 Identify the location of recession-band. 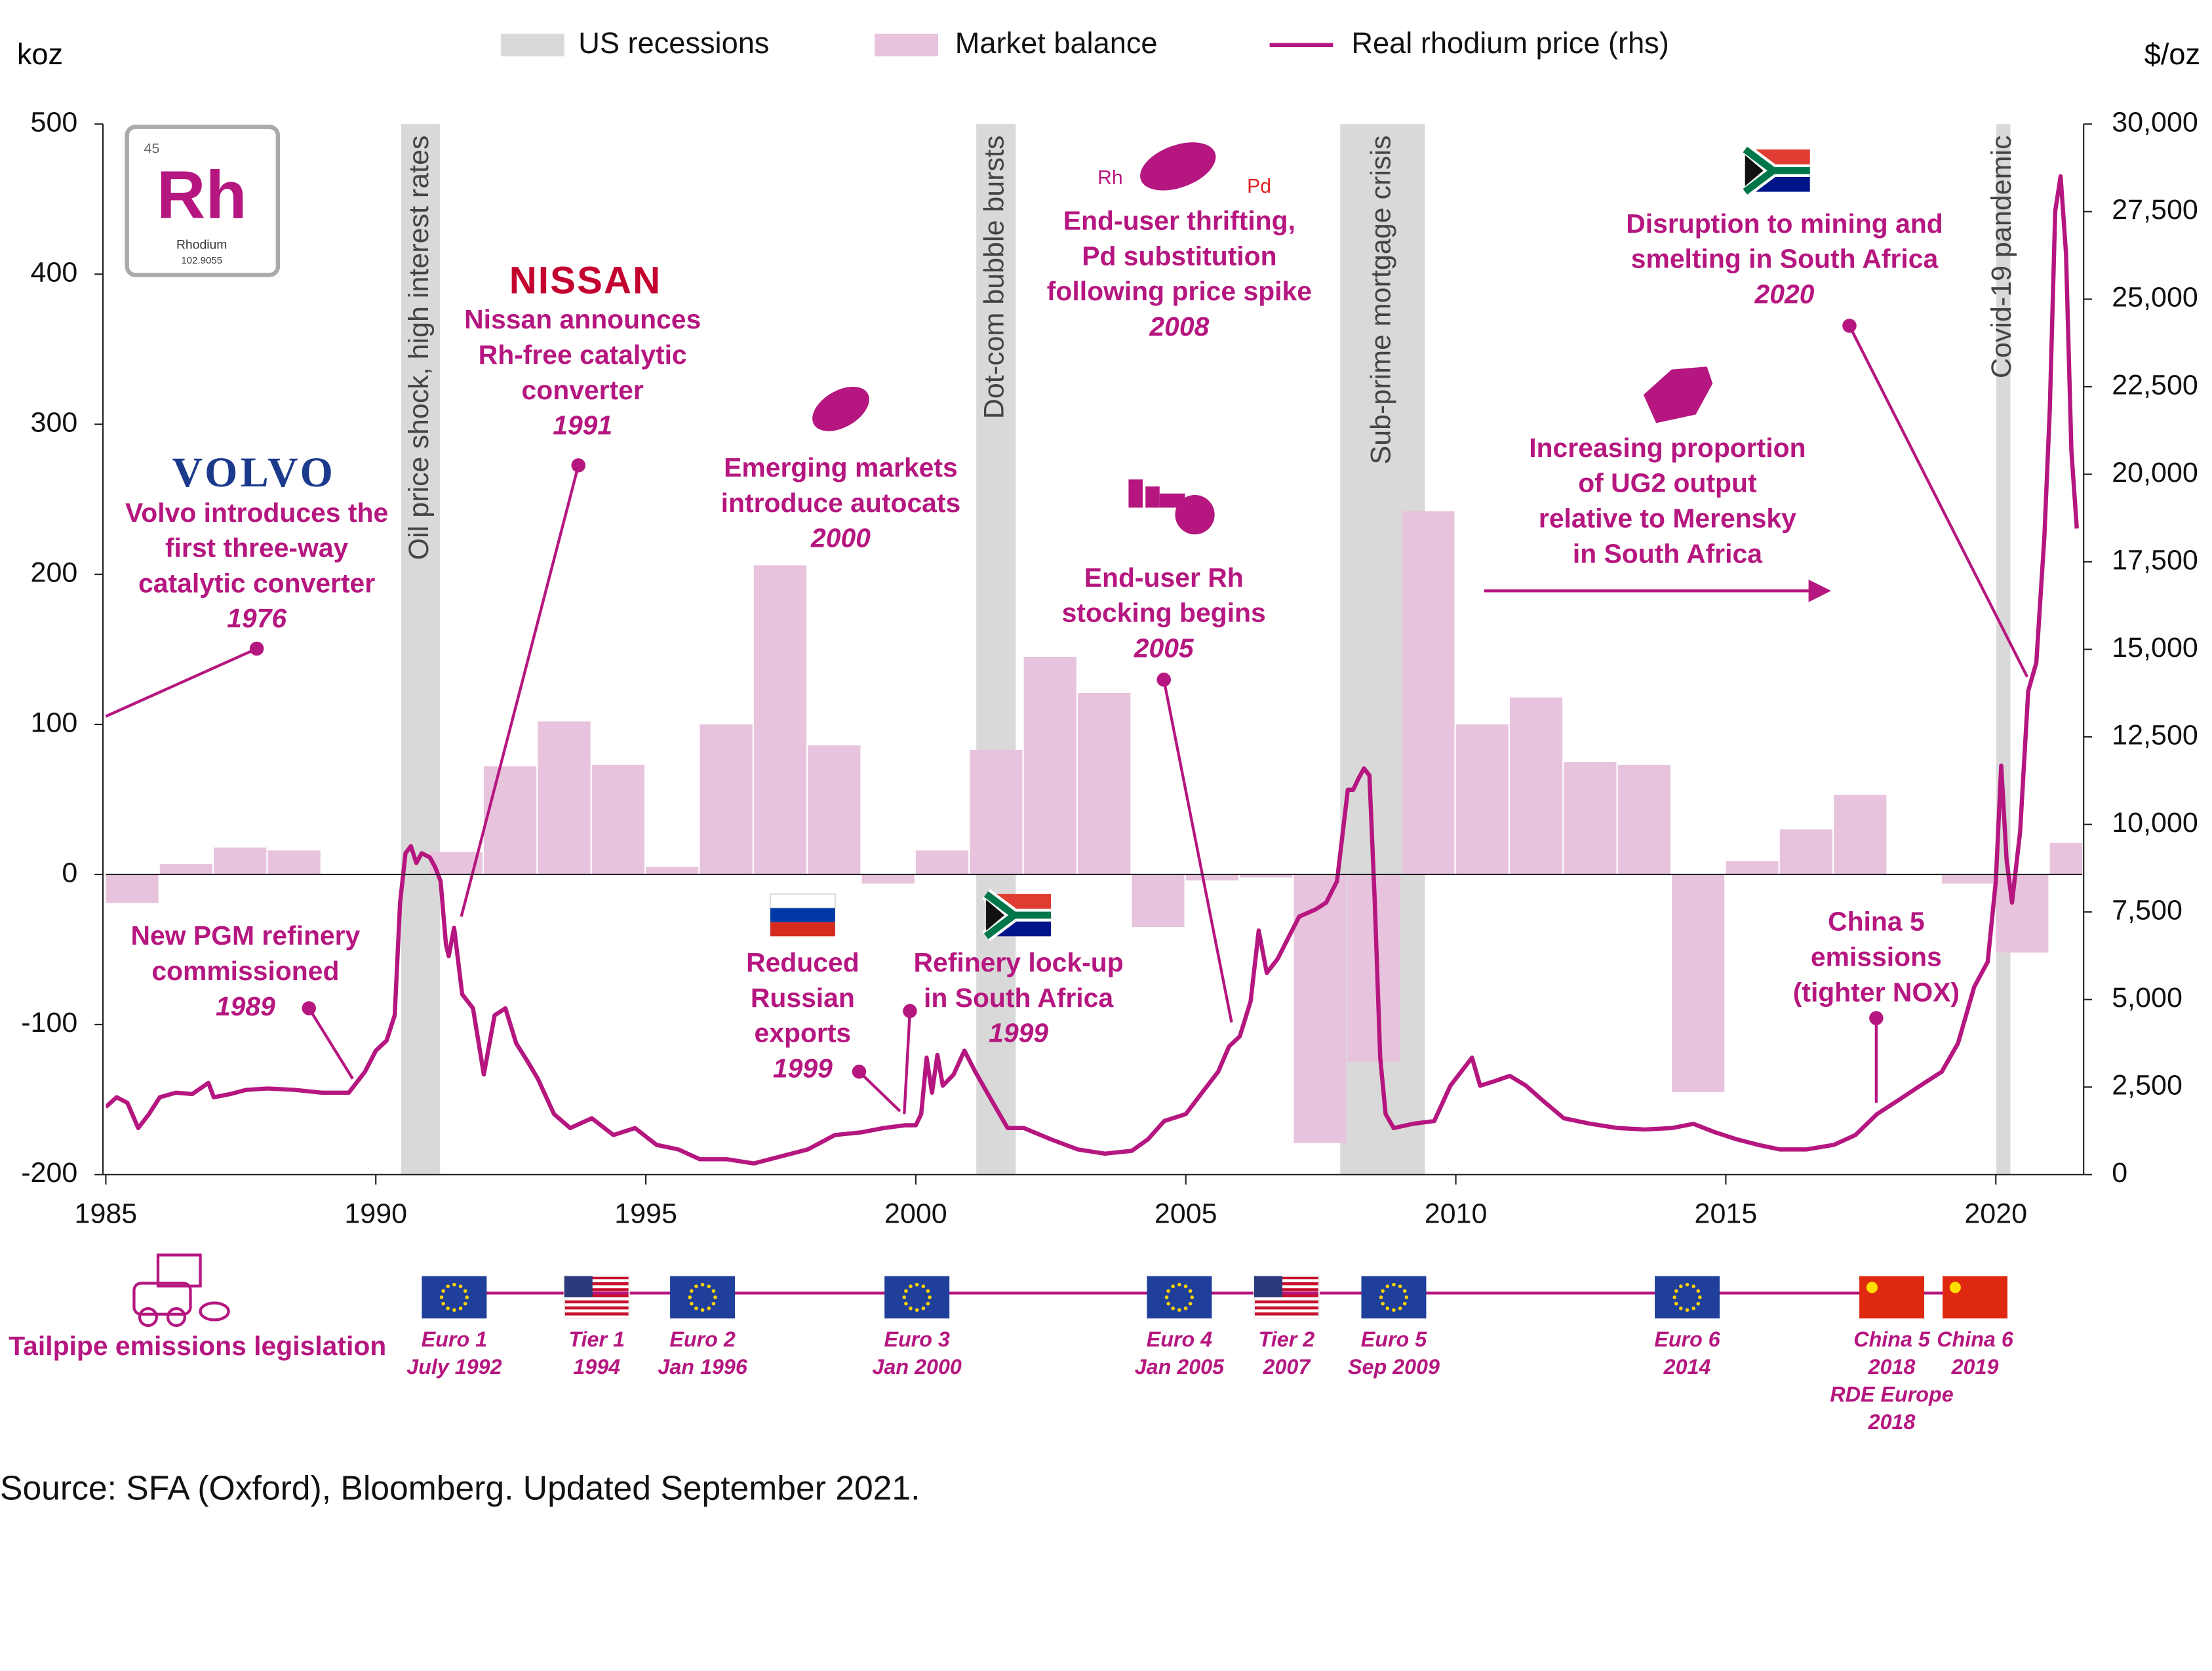
(996, 650).